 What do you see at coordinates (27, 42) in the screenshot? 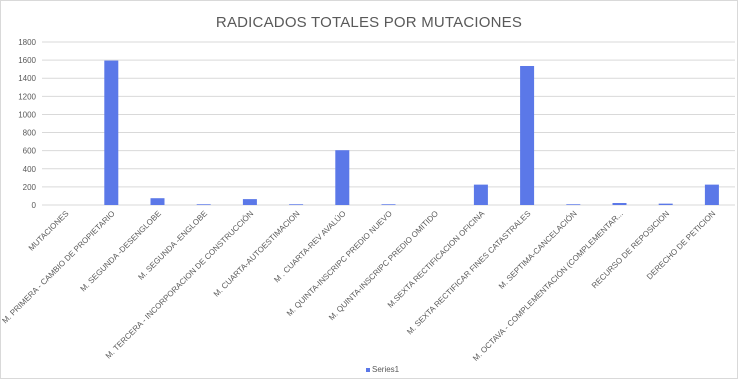
I see `y-tick-label: 1800` at bounding box center [27, 42].